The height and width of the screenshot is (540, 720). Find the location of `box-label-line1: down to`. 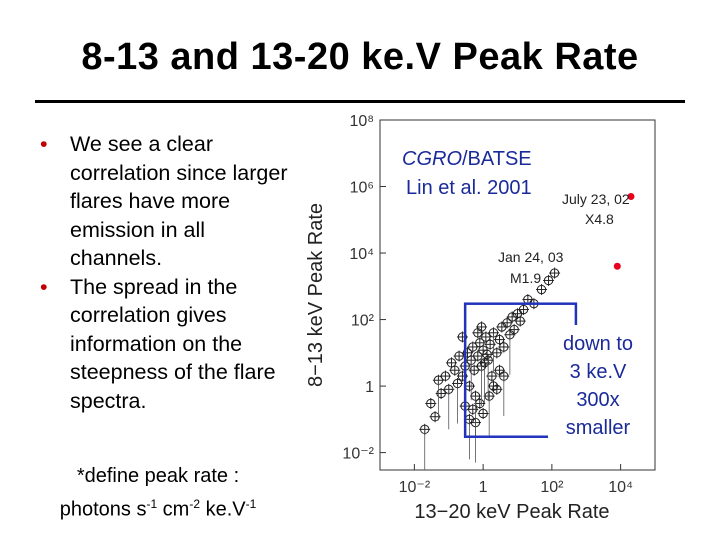

box-label-line1: down to is located at coordinates (598, 344).